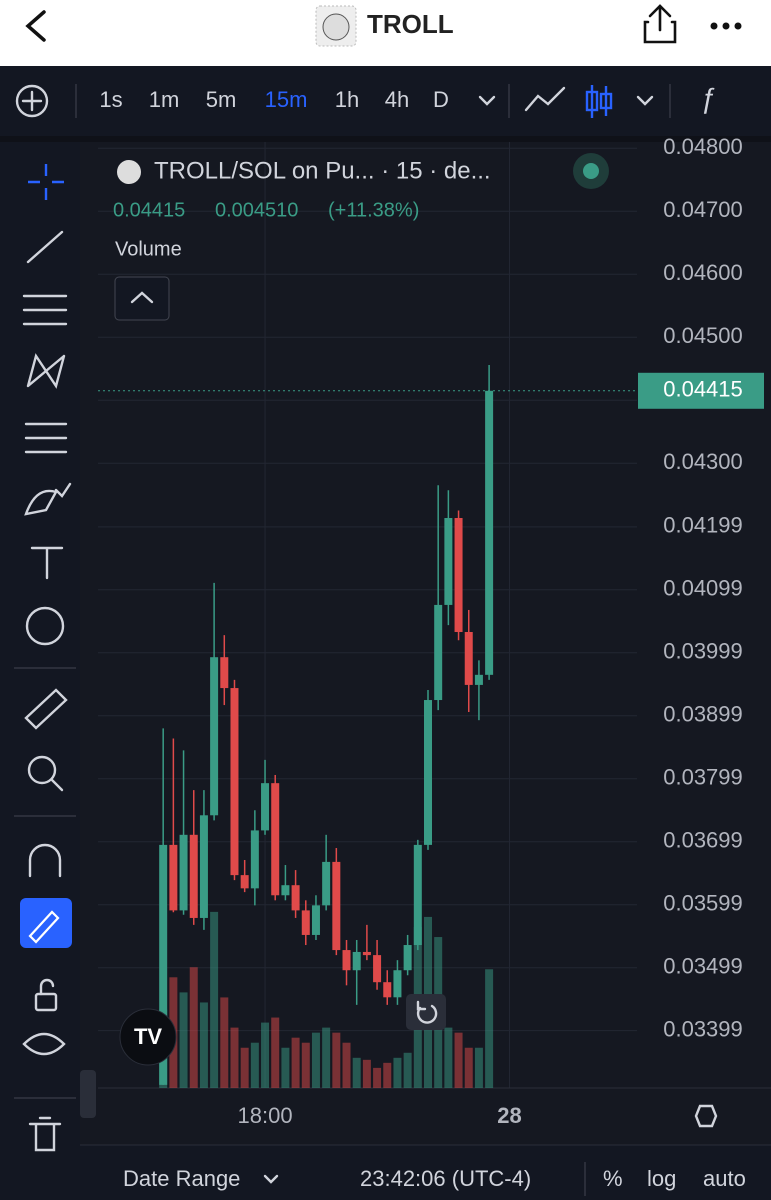 Image resolution: width=771 pixels, height=1200 pixels. I want to click on add-icon, so click(32, 101).